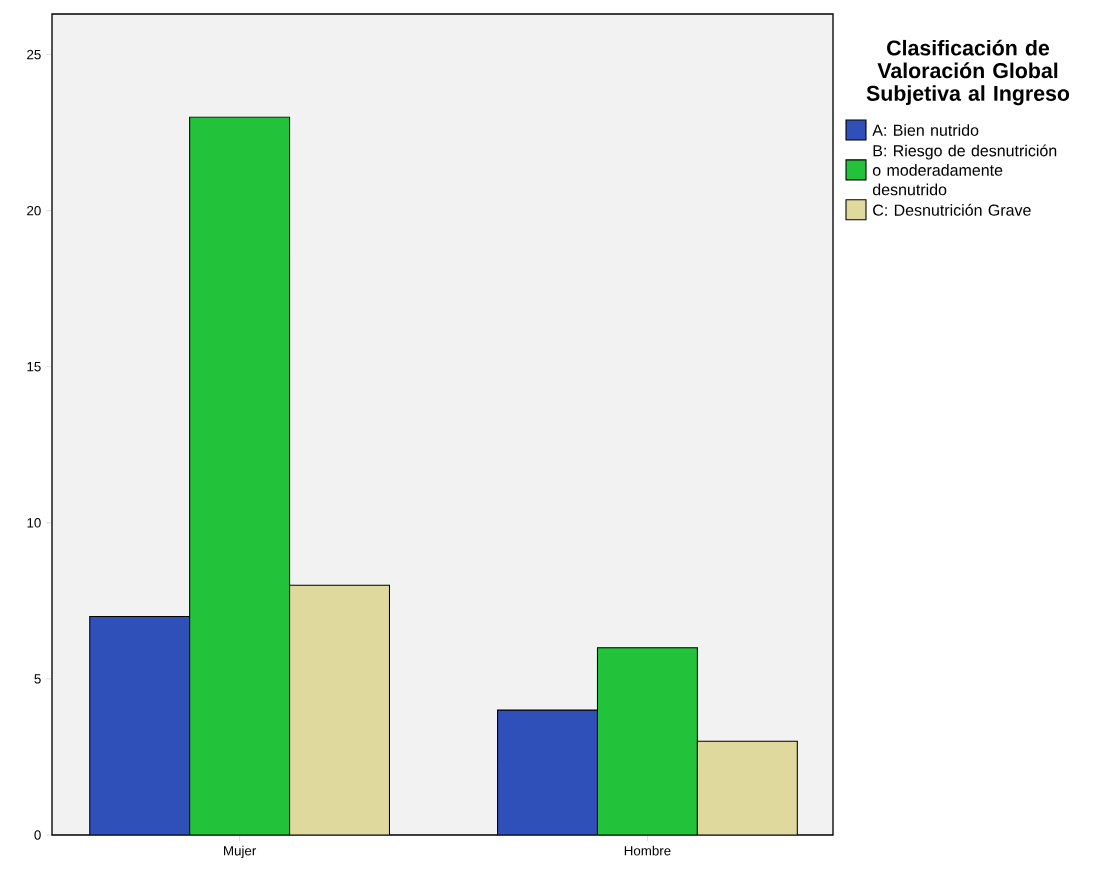 This screenshot has height=873, width=1117. Describe the element at coordinates (968, 72) in the screenshot. I see `legend-title: Clasificación de Valoración Global Subjetiva al Ingreso` at that location.